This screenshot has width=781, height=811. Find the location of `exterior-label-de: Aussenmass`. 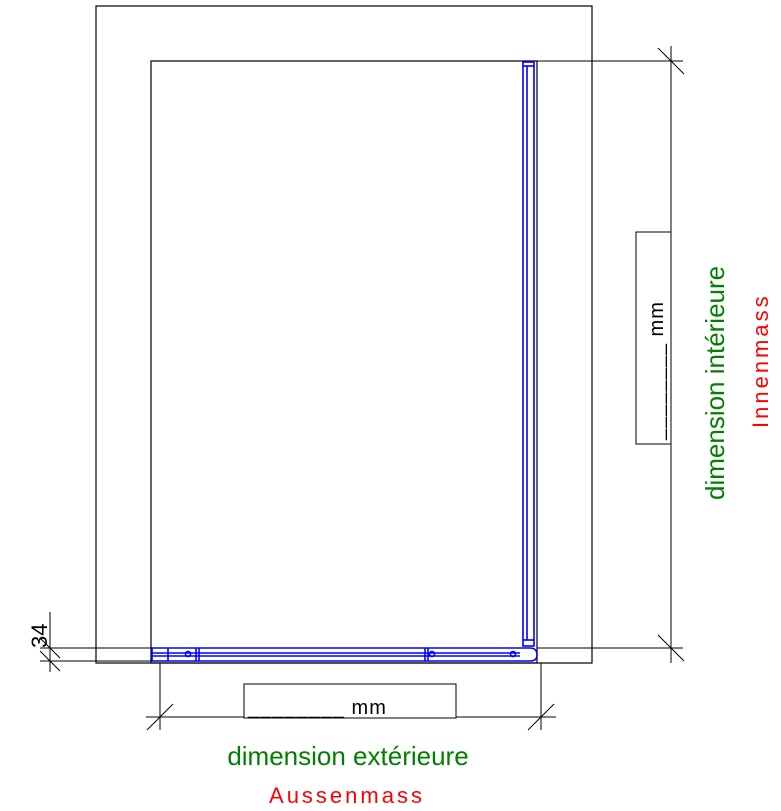

exterior-label-de: Aussenmass is located at coordinates (347, 795).